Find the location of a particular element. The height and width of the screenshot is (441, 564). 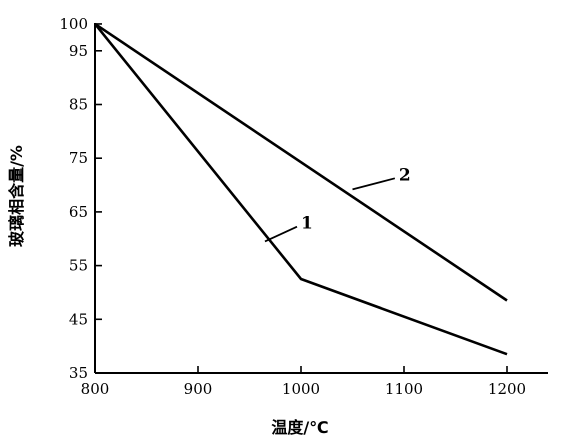

y-axis-label: 玻璃相含量/% is located at coordinates (16, 196).